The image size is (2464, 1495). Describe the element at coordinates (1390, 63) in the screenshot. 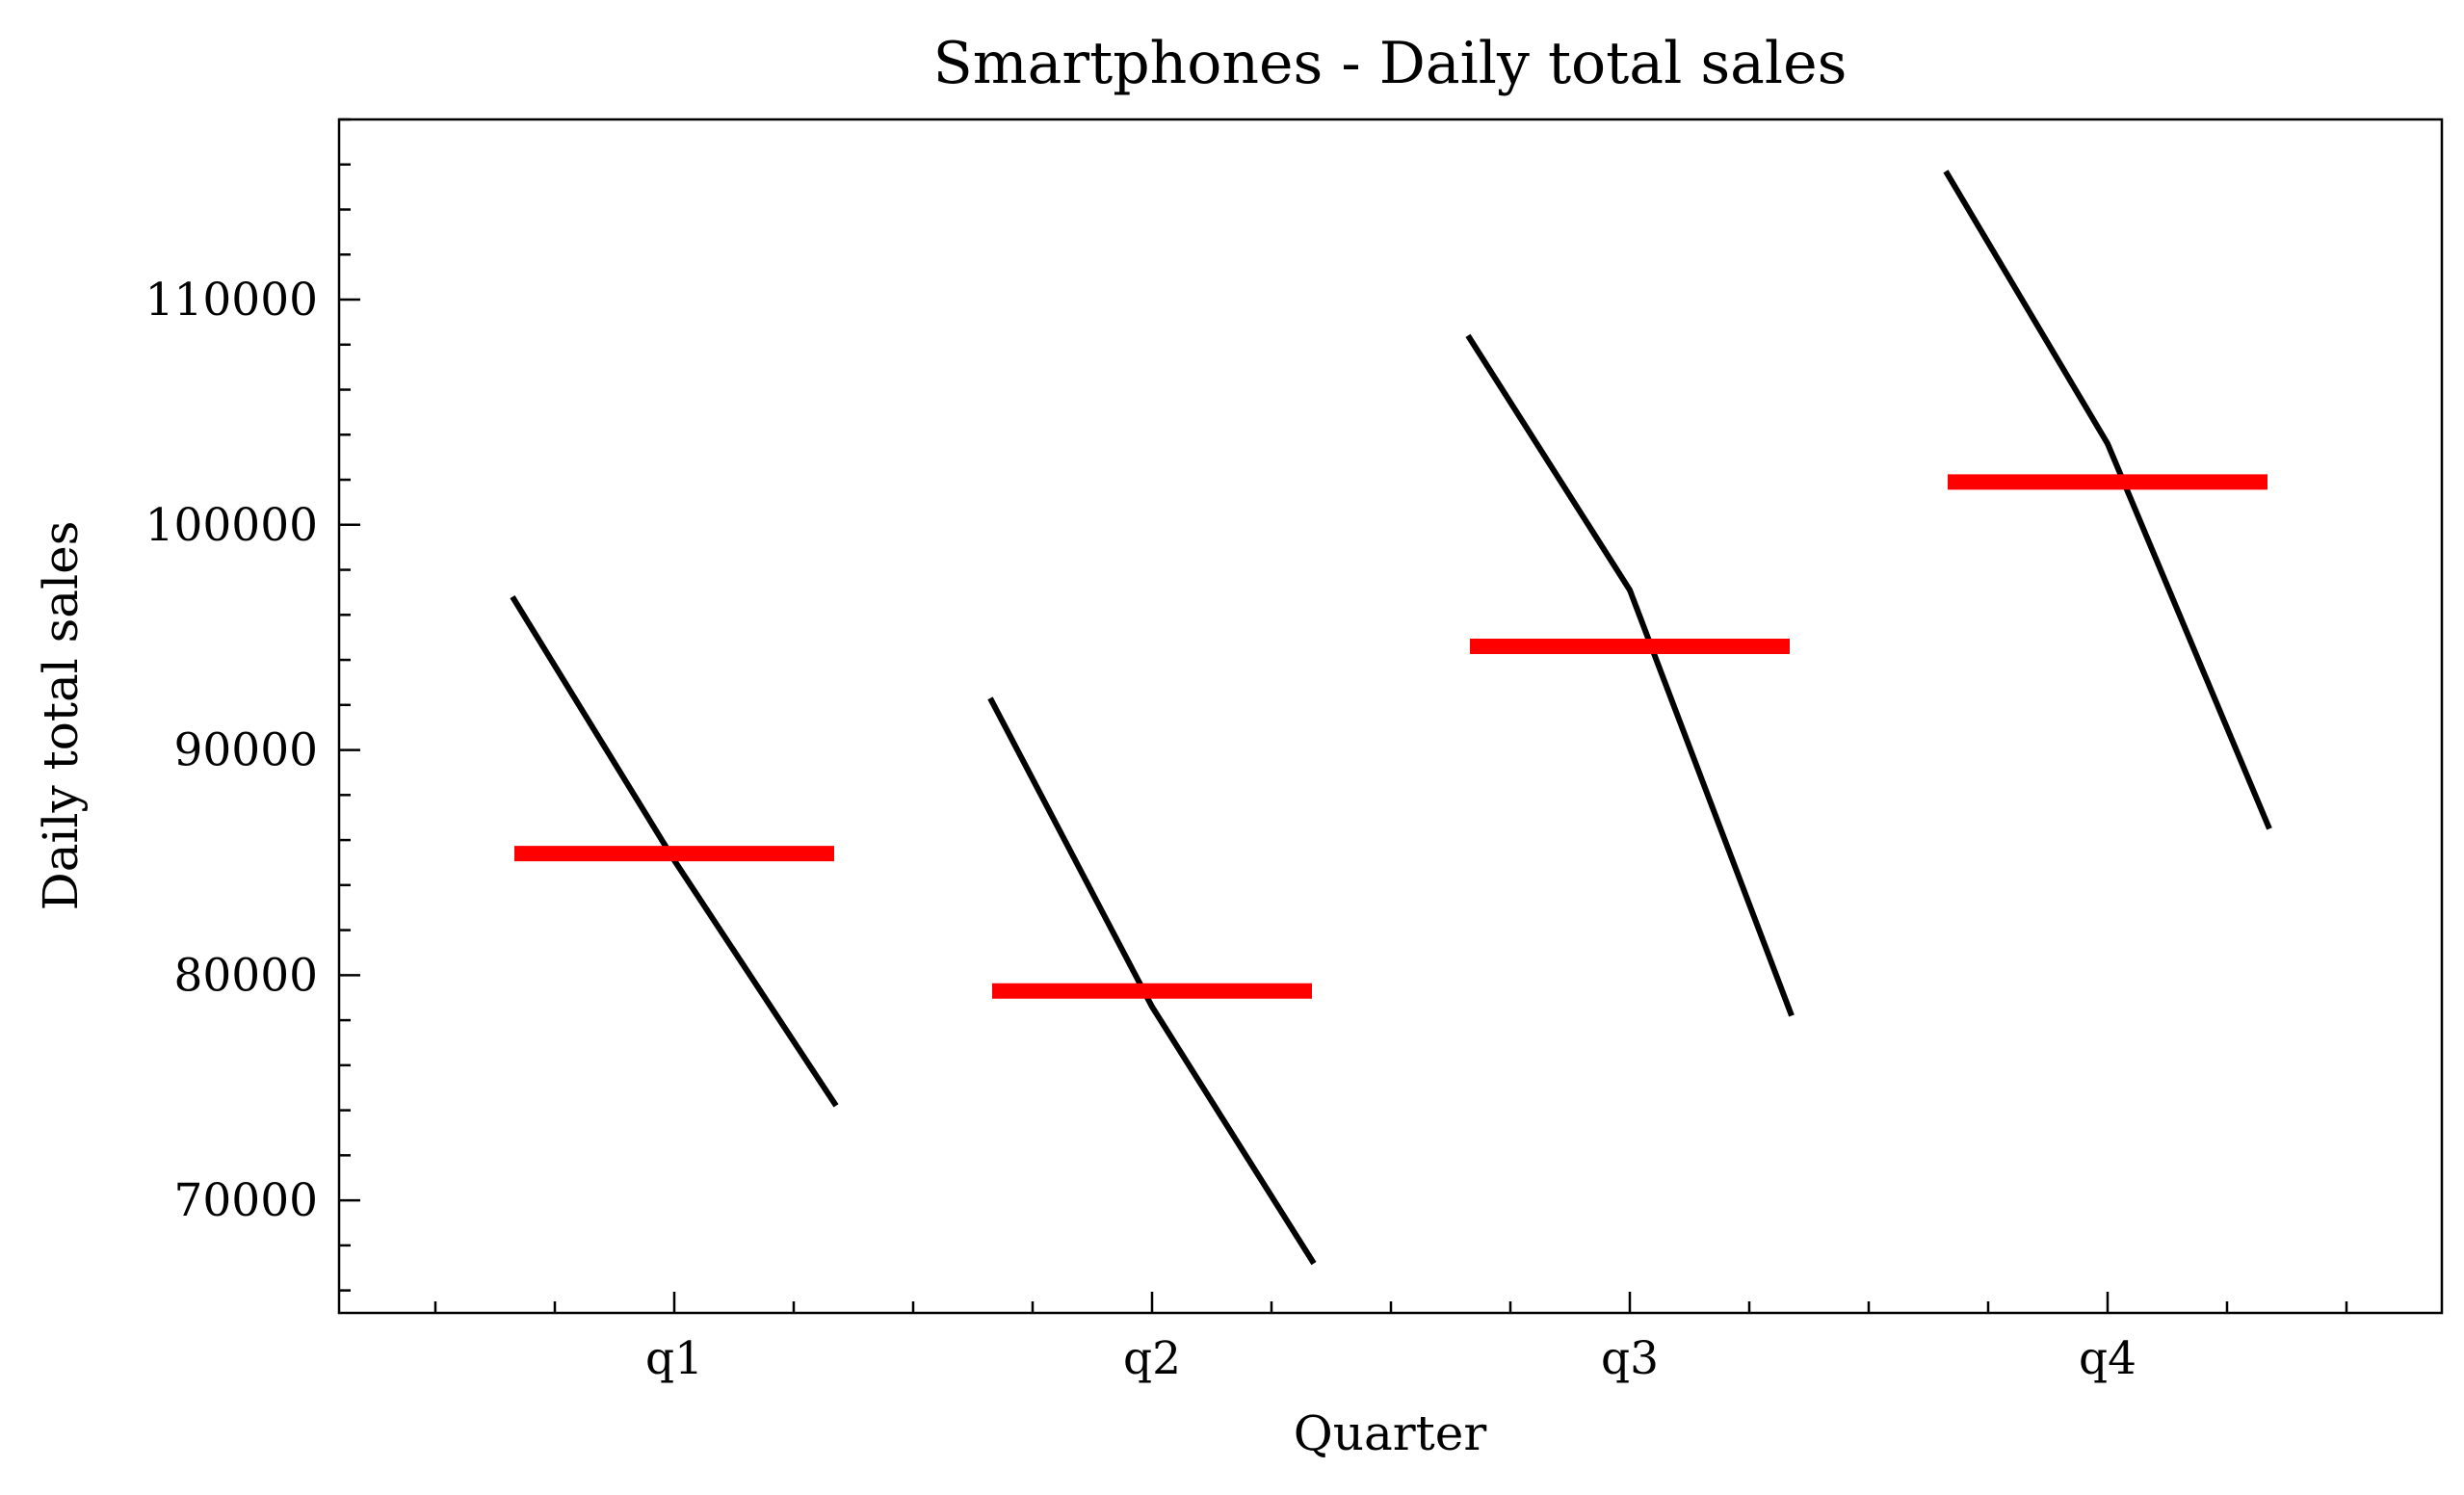

I see `chart-title: Smartphones - Daily total sales` at that location.